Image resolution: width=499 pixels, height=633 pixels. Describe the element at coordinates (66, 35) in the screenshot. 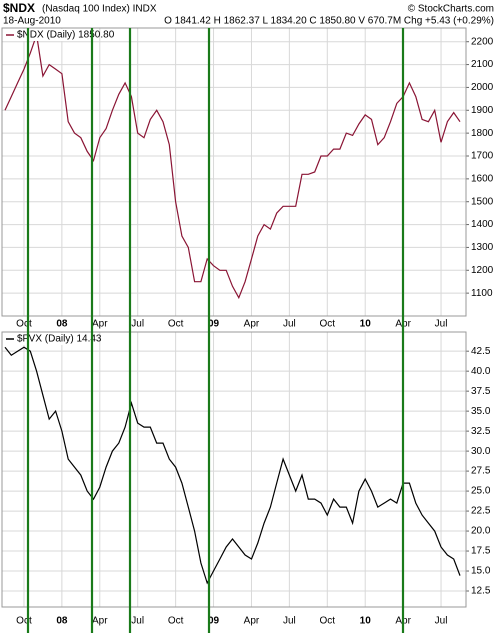

I see `legend-label: $NDX (Daily) 1850.80` at that location.